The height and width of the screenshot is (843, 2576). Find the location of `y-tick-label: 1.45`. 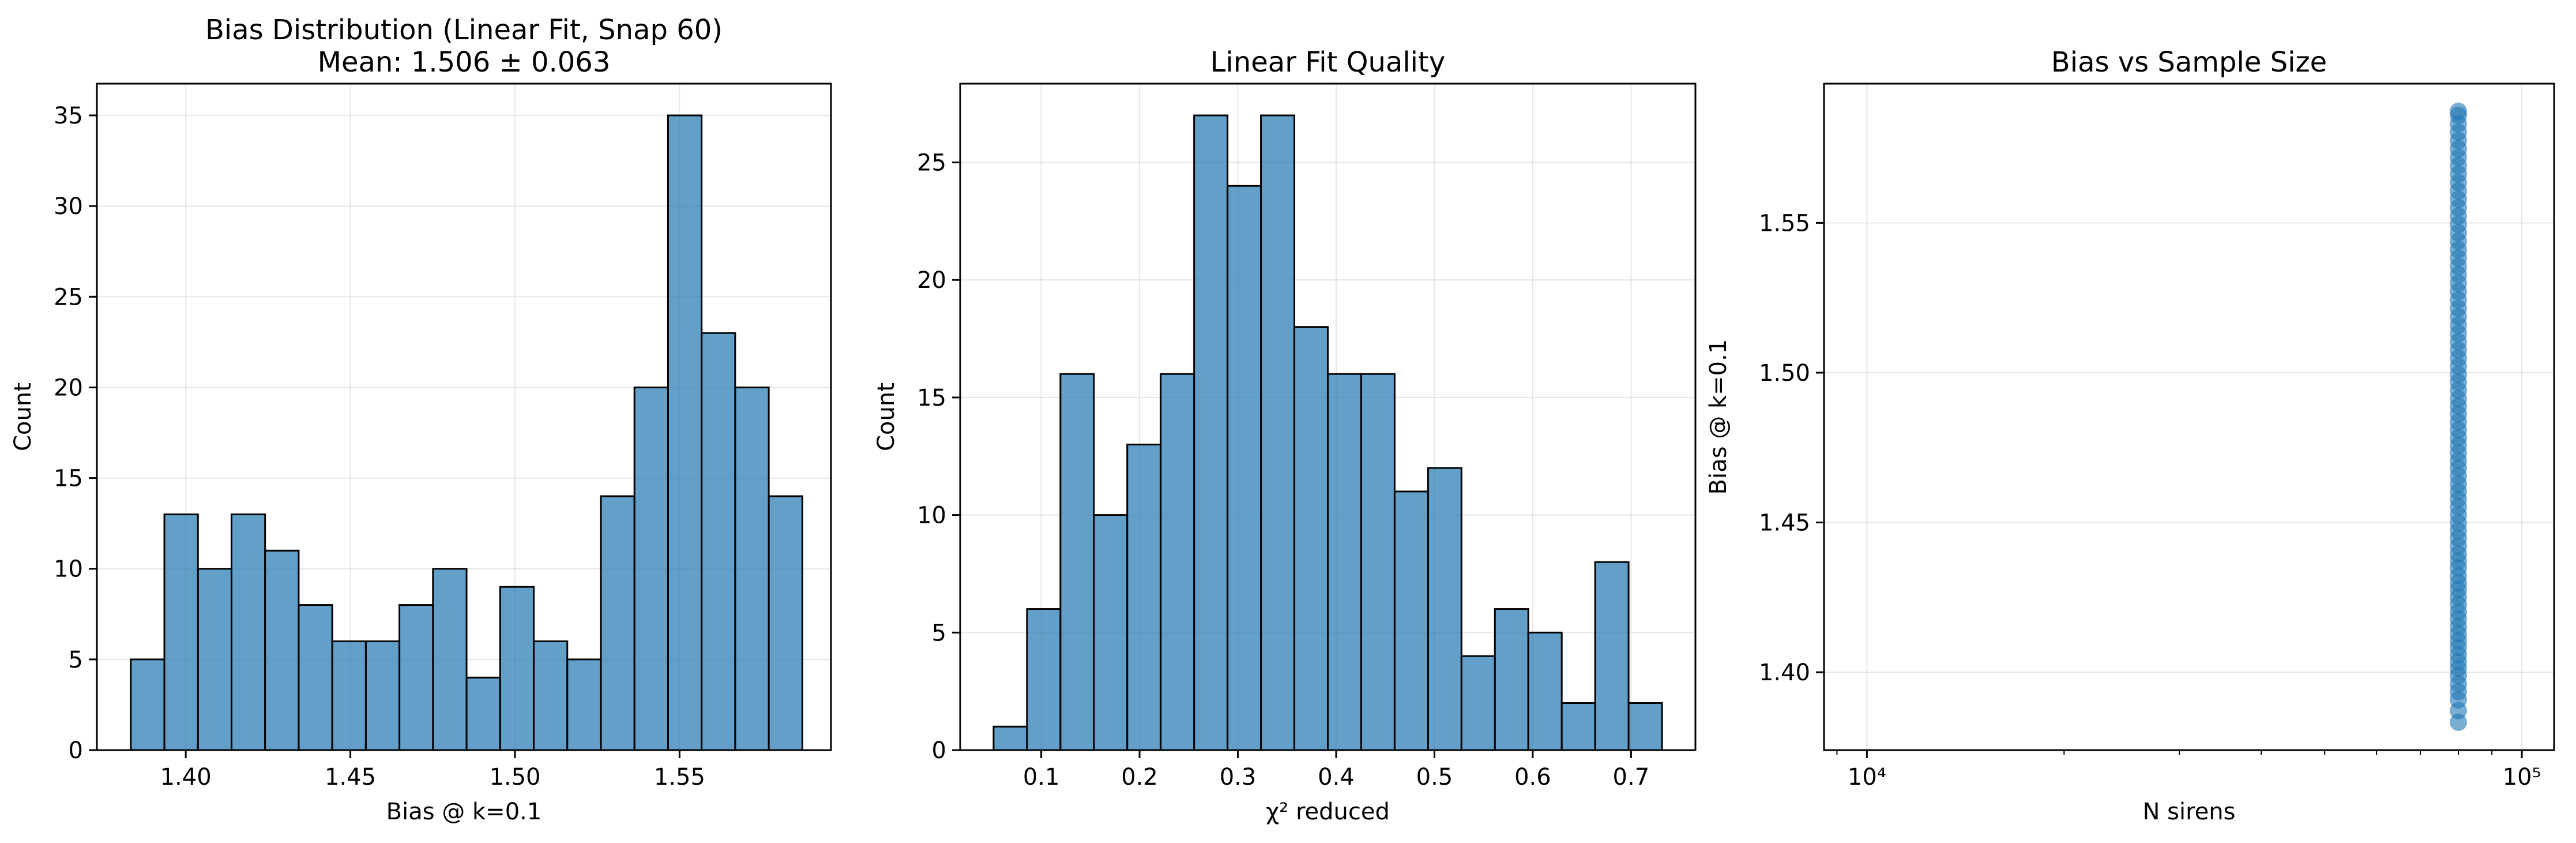

y-tick-label: 1.45 is located at coordinates (1784, 522).